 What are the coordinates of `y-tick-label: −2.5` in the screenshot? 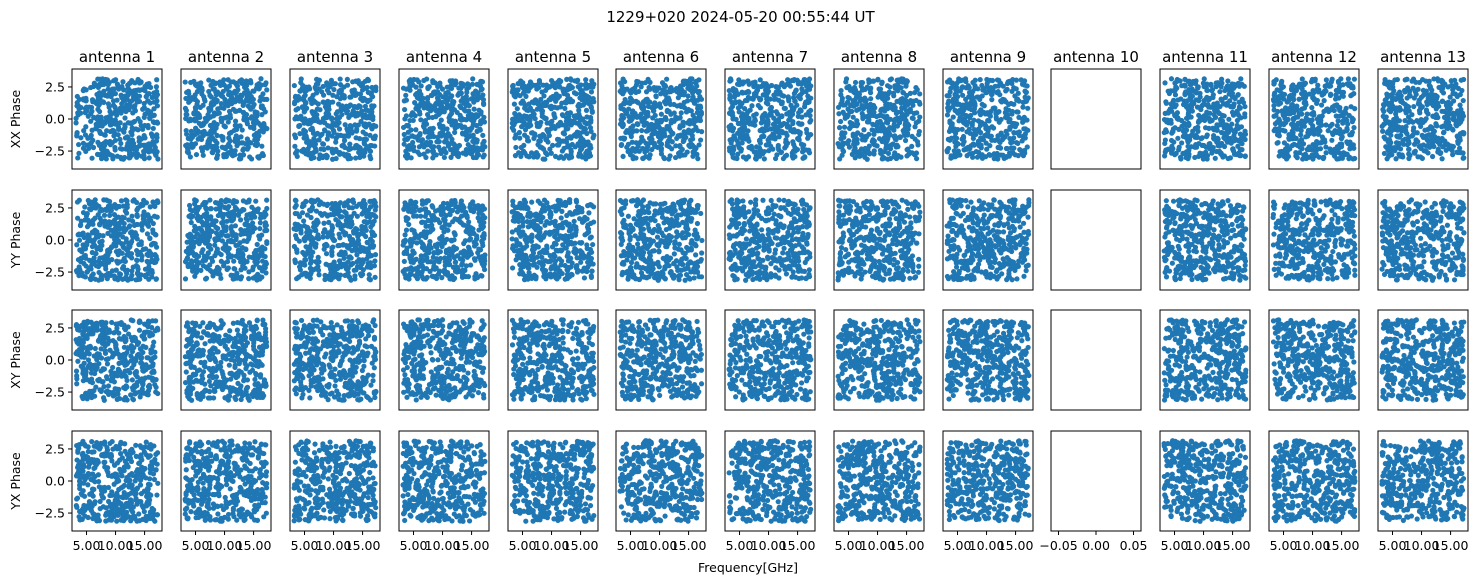 It's located at (50, 513).